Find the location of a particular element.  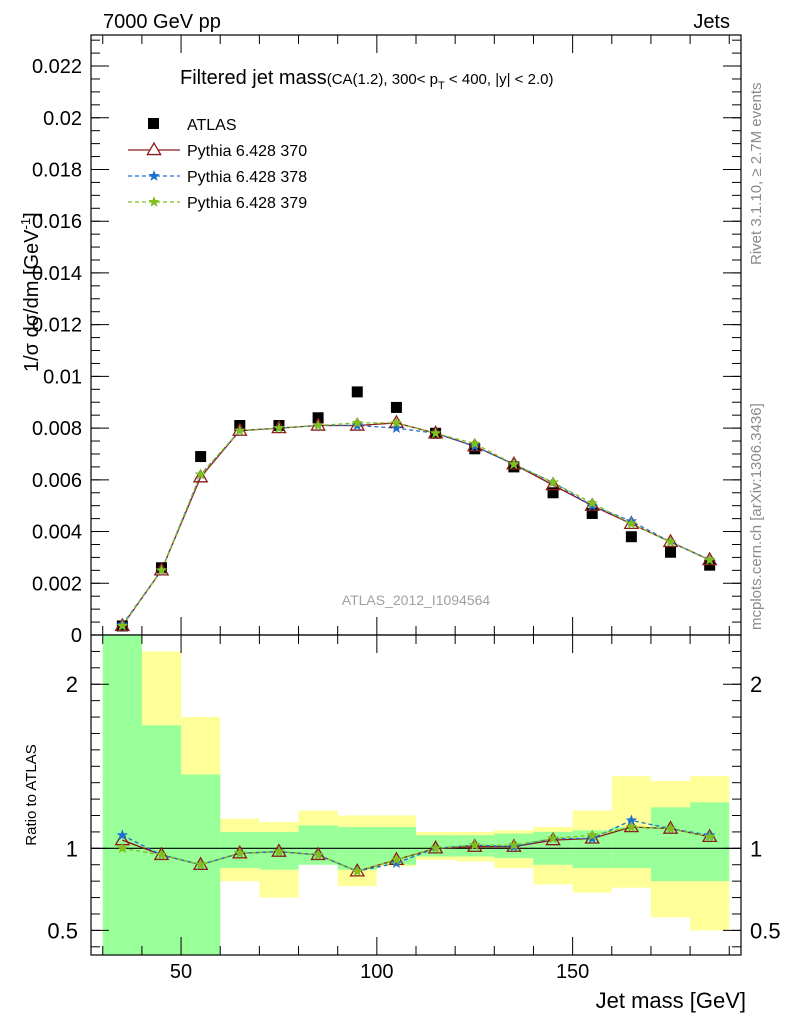

legend-378-marker is located at coordinates (154, 175).